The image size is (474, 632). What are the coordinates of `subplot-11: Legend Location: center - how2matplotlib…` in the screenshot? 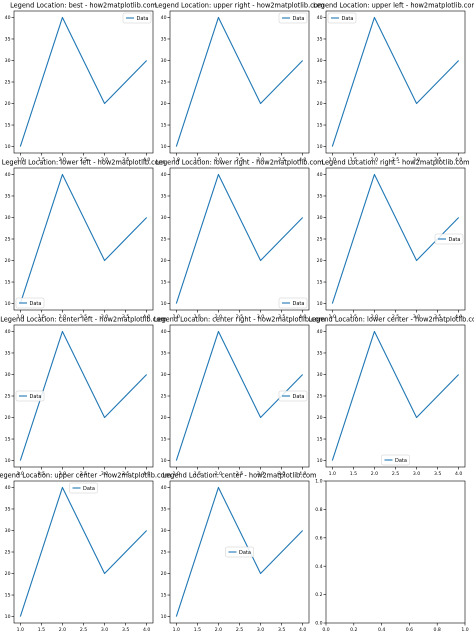 It's located at (239, 552).